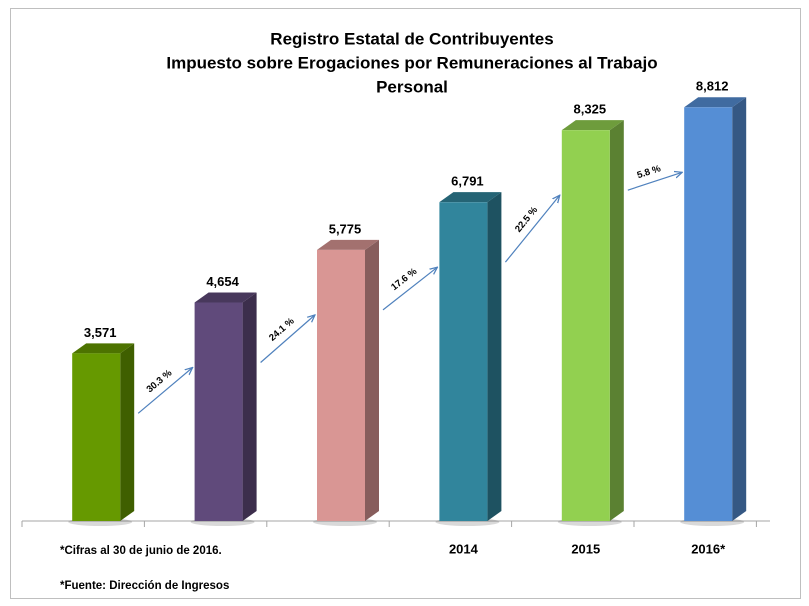  Describe the element at coordinates (144, 586) in the screenshot. I see `footnote: *Fuente: Dirección de Ingresos` at that location.